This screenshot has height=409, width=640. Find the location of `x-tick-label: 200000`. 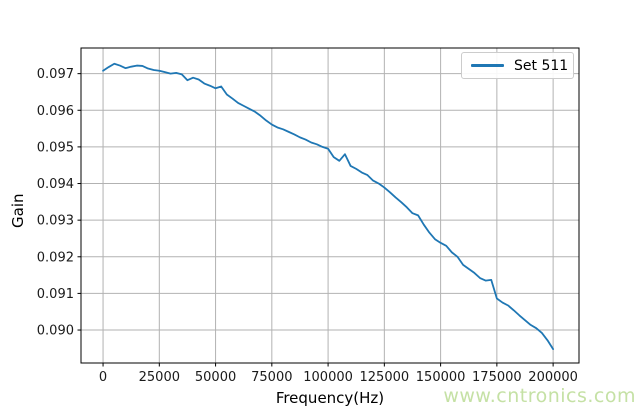

x-tick-label: 200000 is located at coordinates (553, 377).